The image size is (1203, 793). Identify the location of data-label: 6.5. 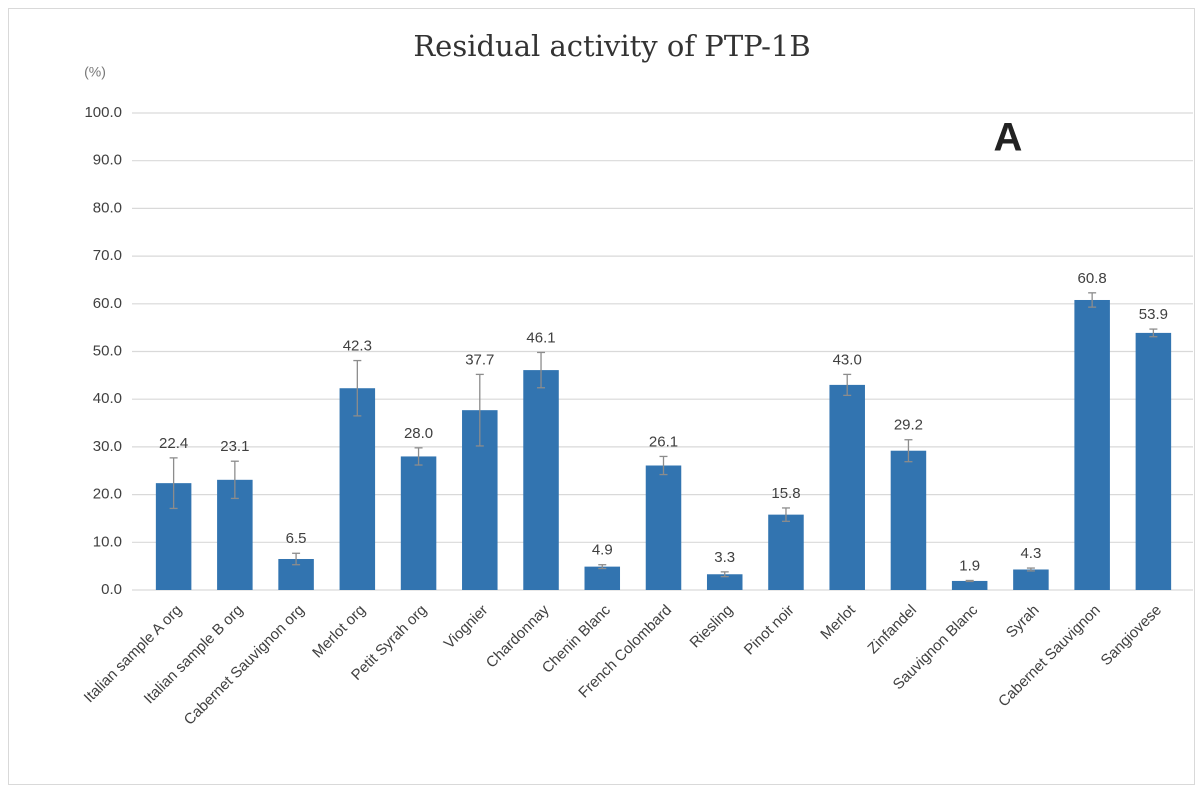
(296, 538).